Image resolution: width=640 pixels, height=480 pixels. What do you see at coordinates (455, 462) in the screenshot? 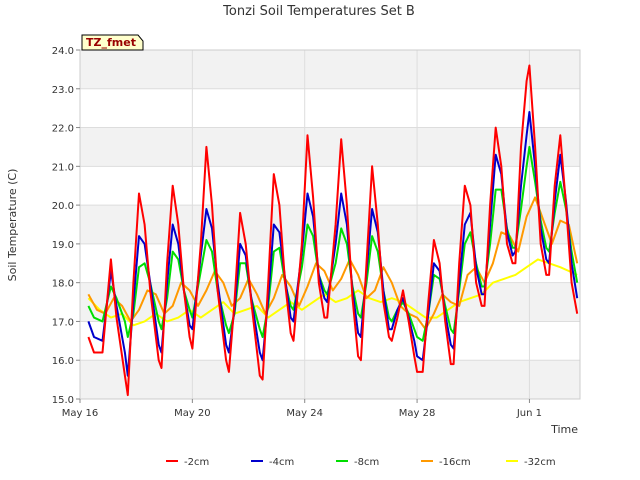
I see `legend-label: -16cm` at bounding box center [455, 462].